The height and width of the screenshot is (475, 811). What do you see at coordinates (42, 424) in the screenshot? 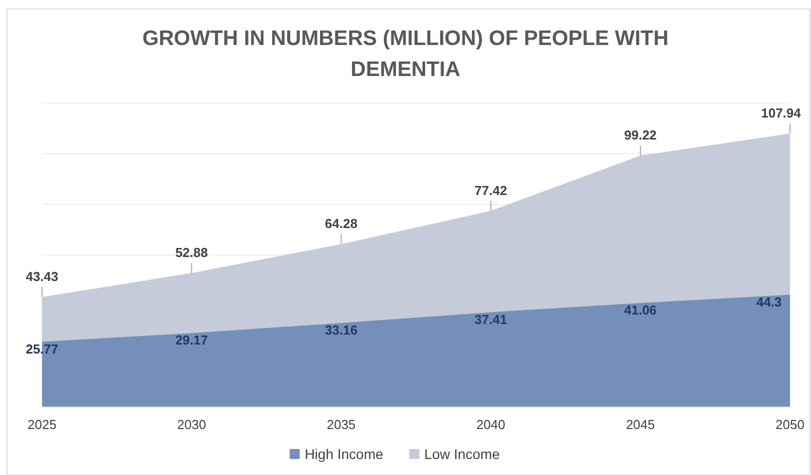
I see `x-tick-label: 2025` at bounding box center [42, 424].